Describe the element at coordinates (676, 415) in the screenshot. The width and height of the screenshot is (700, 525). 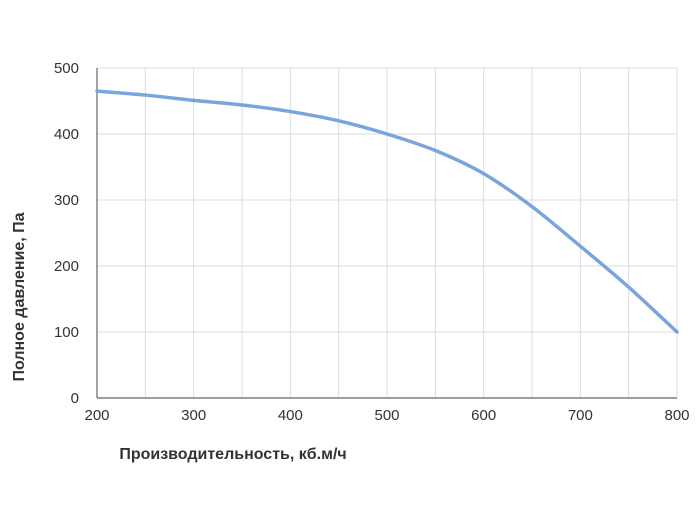
I see `x-tick-label: 800` at that location.